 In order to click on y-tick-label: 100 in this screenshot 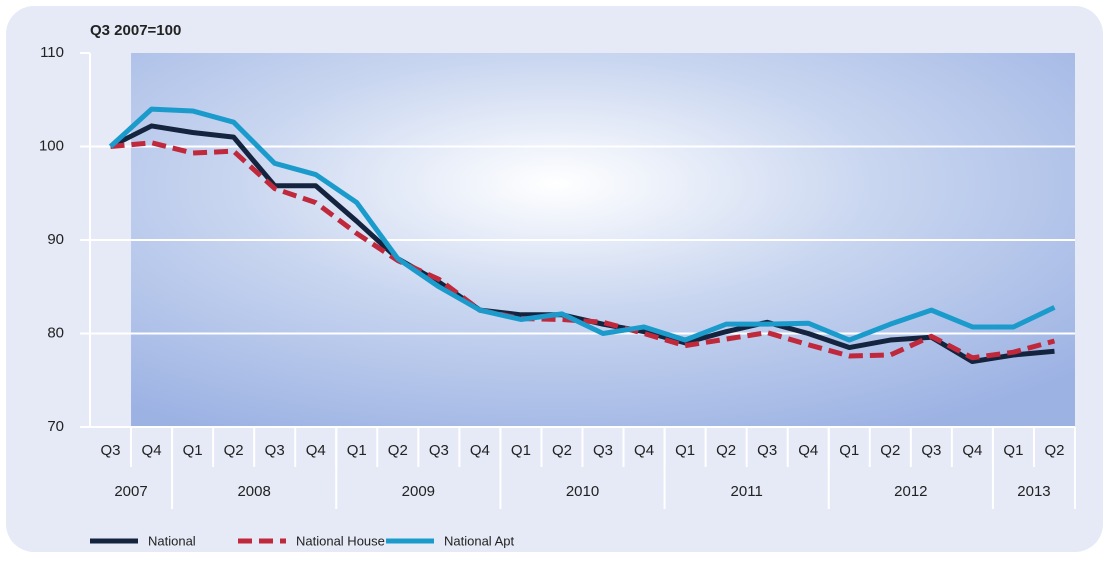, I will do `click(51, 145)`.